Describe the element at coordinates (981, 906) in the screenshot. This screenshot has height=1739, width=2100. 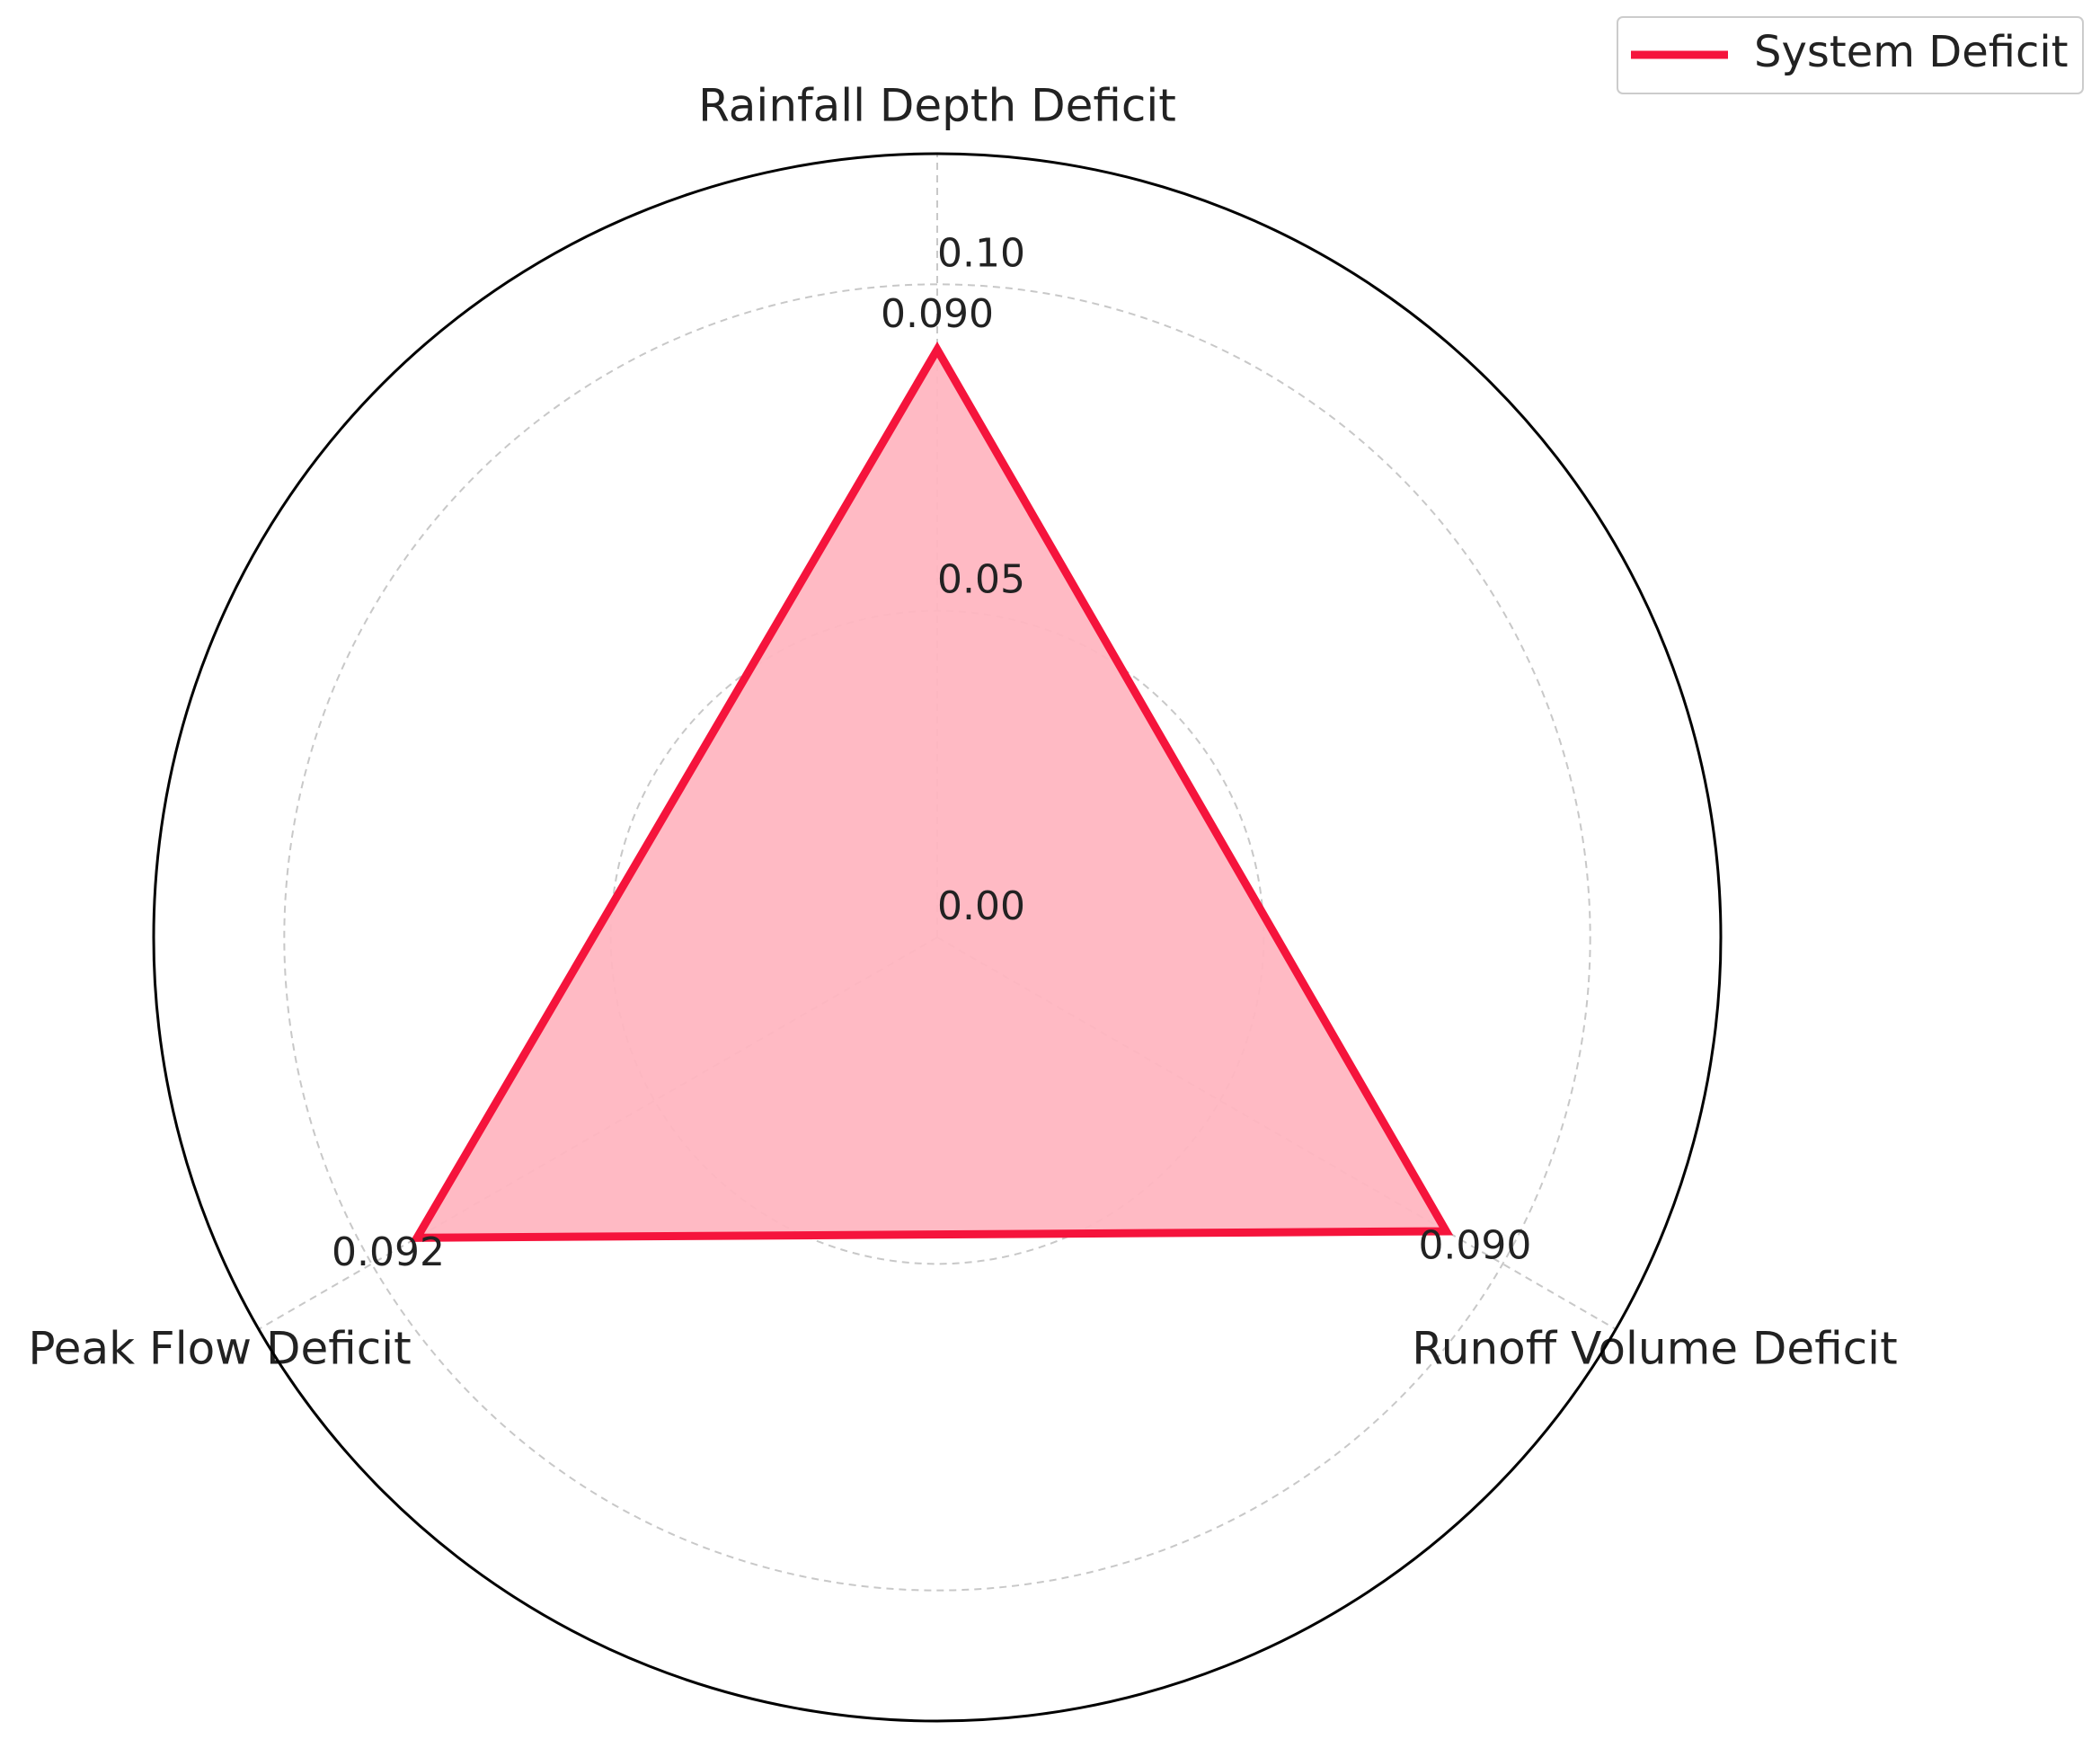
I see `r-tick-label: 0.00` at that location.